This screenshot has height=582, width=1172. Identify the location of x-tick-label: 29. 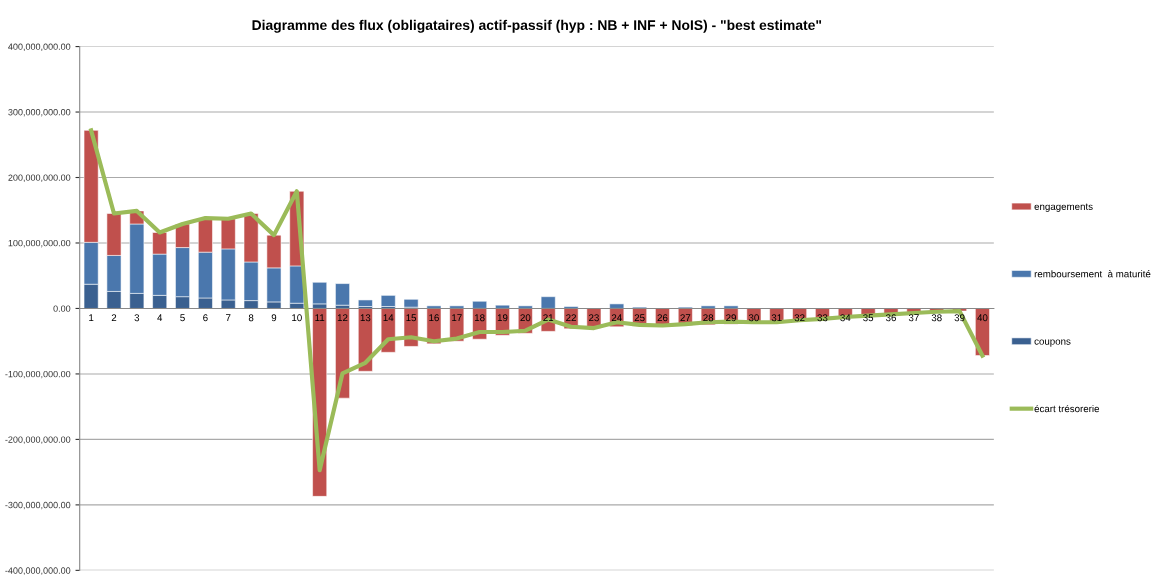
(731, 318).